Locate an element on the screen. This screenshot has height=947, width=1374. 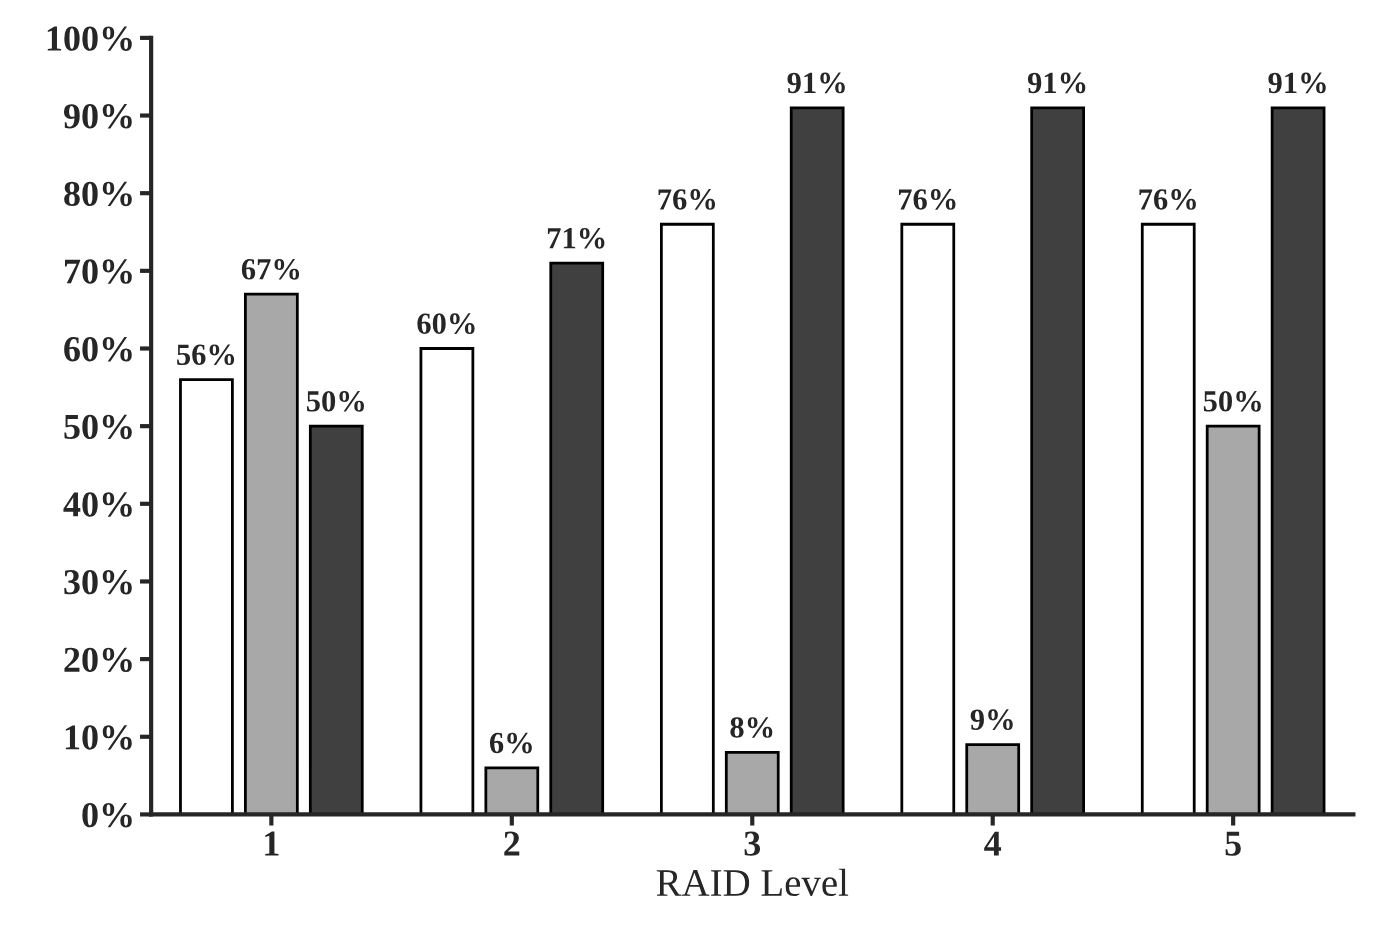
y-tick-label: 0% is located at coordinates (107, 815).